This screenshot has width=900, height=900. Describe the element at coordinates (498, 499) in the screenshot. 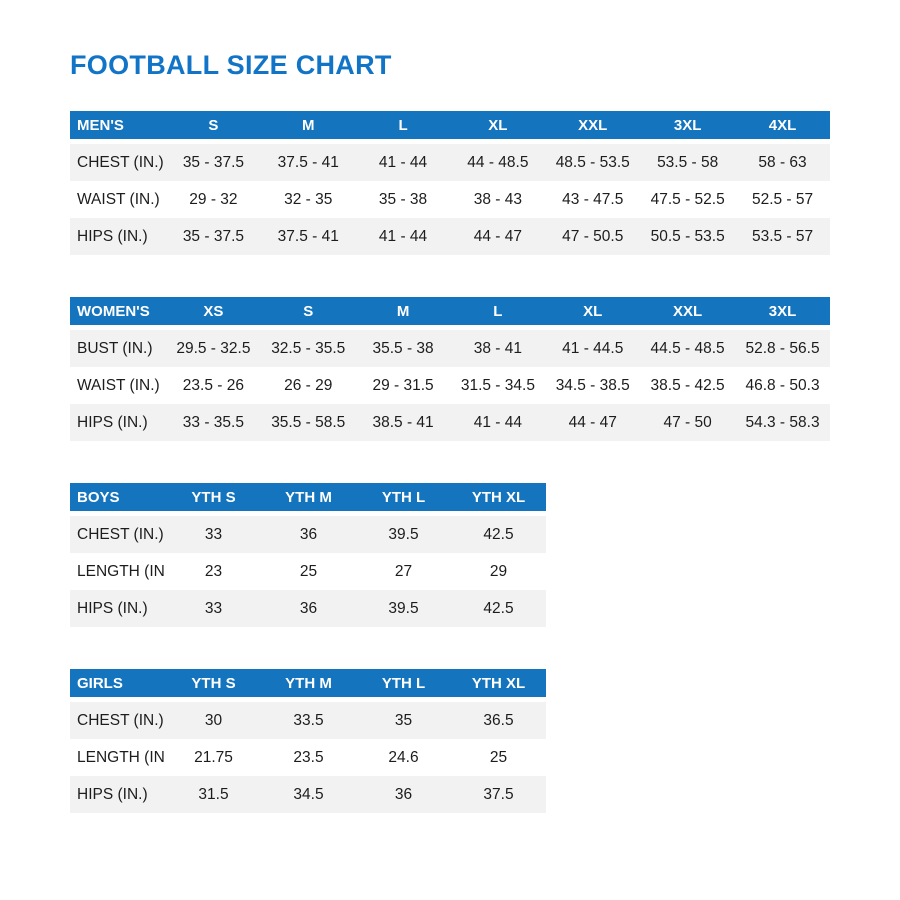

I see `size-header-cell: YTH XL` at that location.